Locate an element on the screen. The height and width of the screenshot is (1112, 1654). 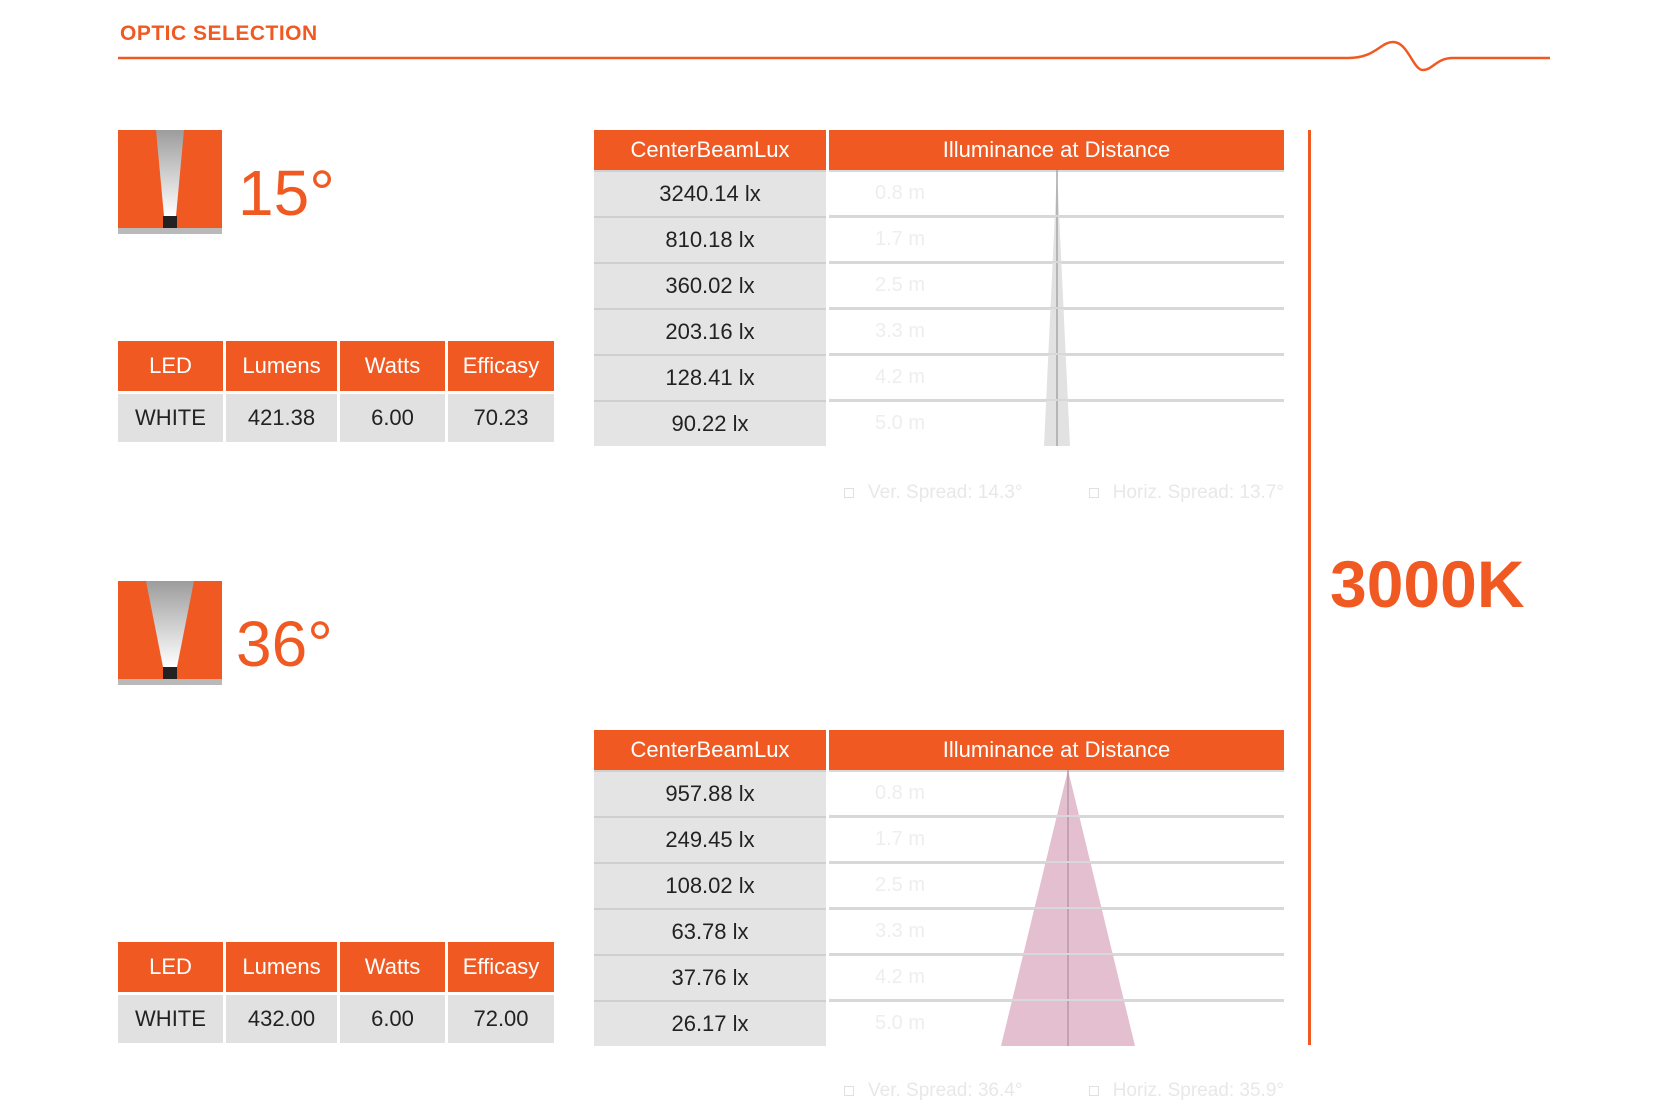
cct-label: 3000K is located at coordinates (1427, 584).